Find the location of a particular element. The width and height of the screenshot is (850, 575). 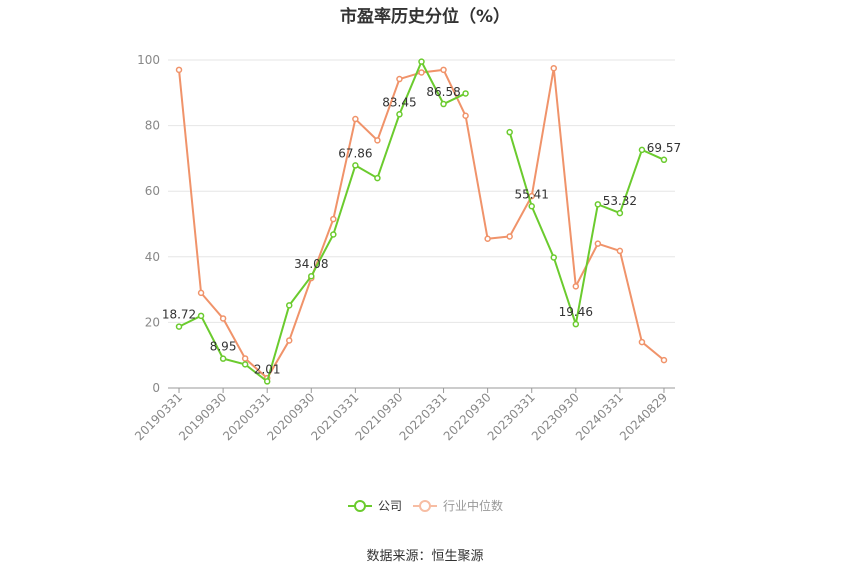

data-label: 55.41 is located at coordinates (532, 194).